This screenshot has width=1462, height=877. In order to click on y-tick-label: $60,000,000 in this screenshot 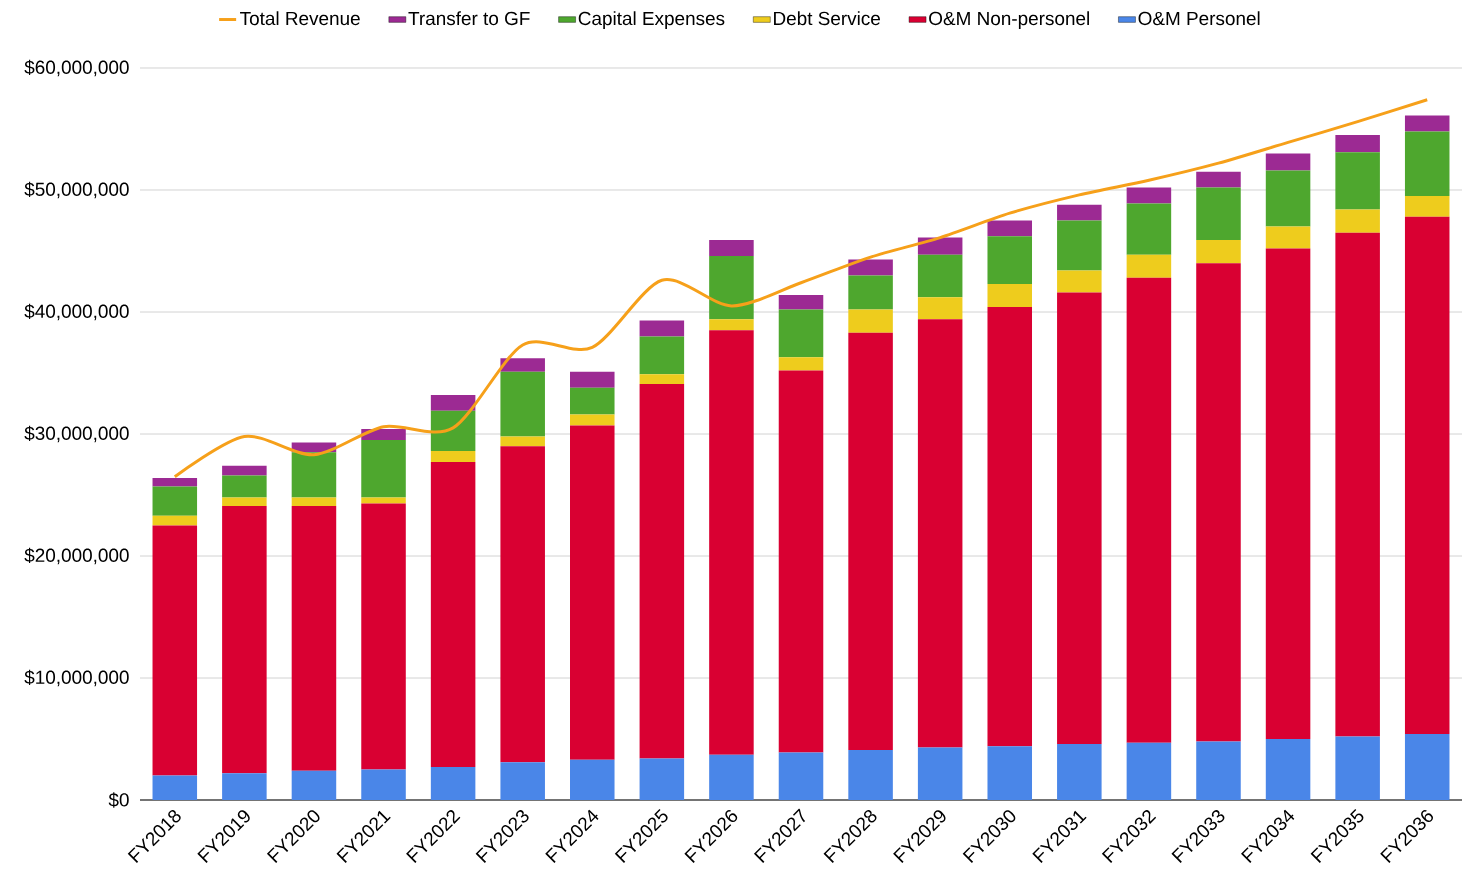, I will do `click(76, 68)`.